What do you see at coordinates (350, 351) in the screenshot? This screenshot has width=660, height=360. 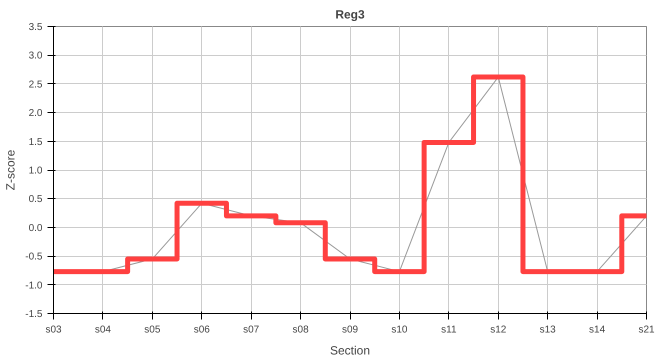 I see `x-axis-title: Section` at bounding box center [350, 351].